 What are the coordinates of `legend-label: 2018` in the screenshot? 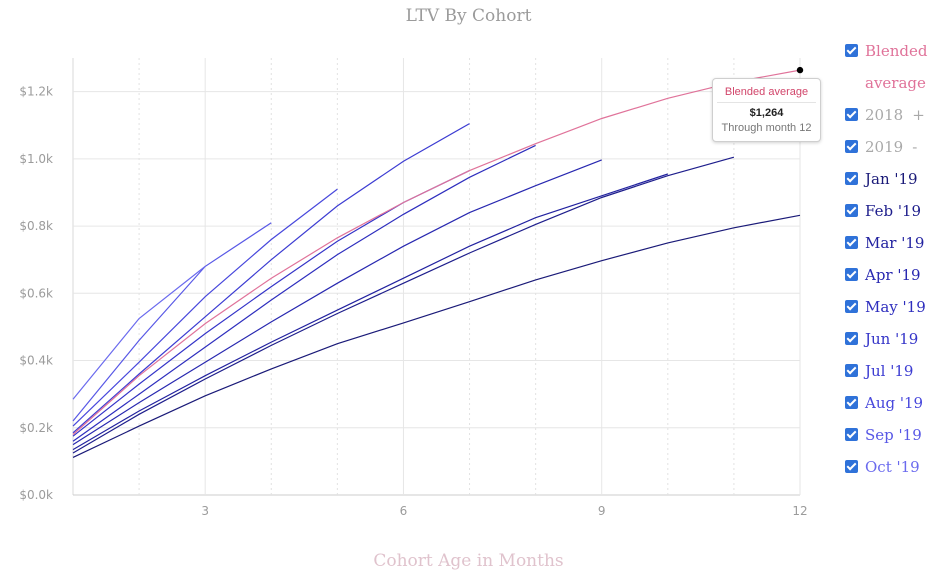 It's located at (884, 115).